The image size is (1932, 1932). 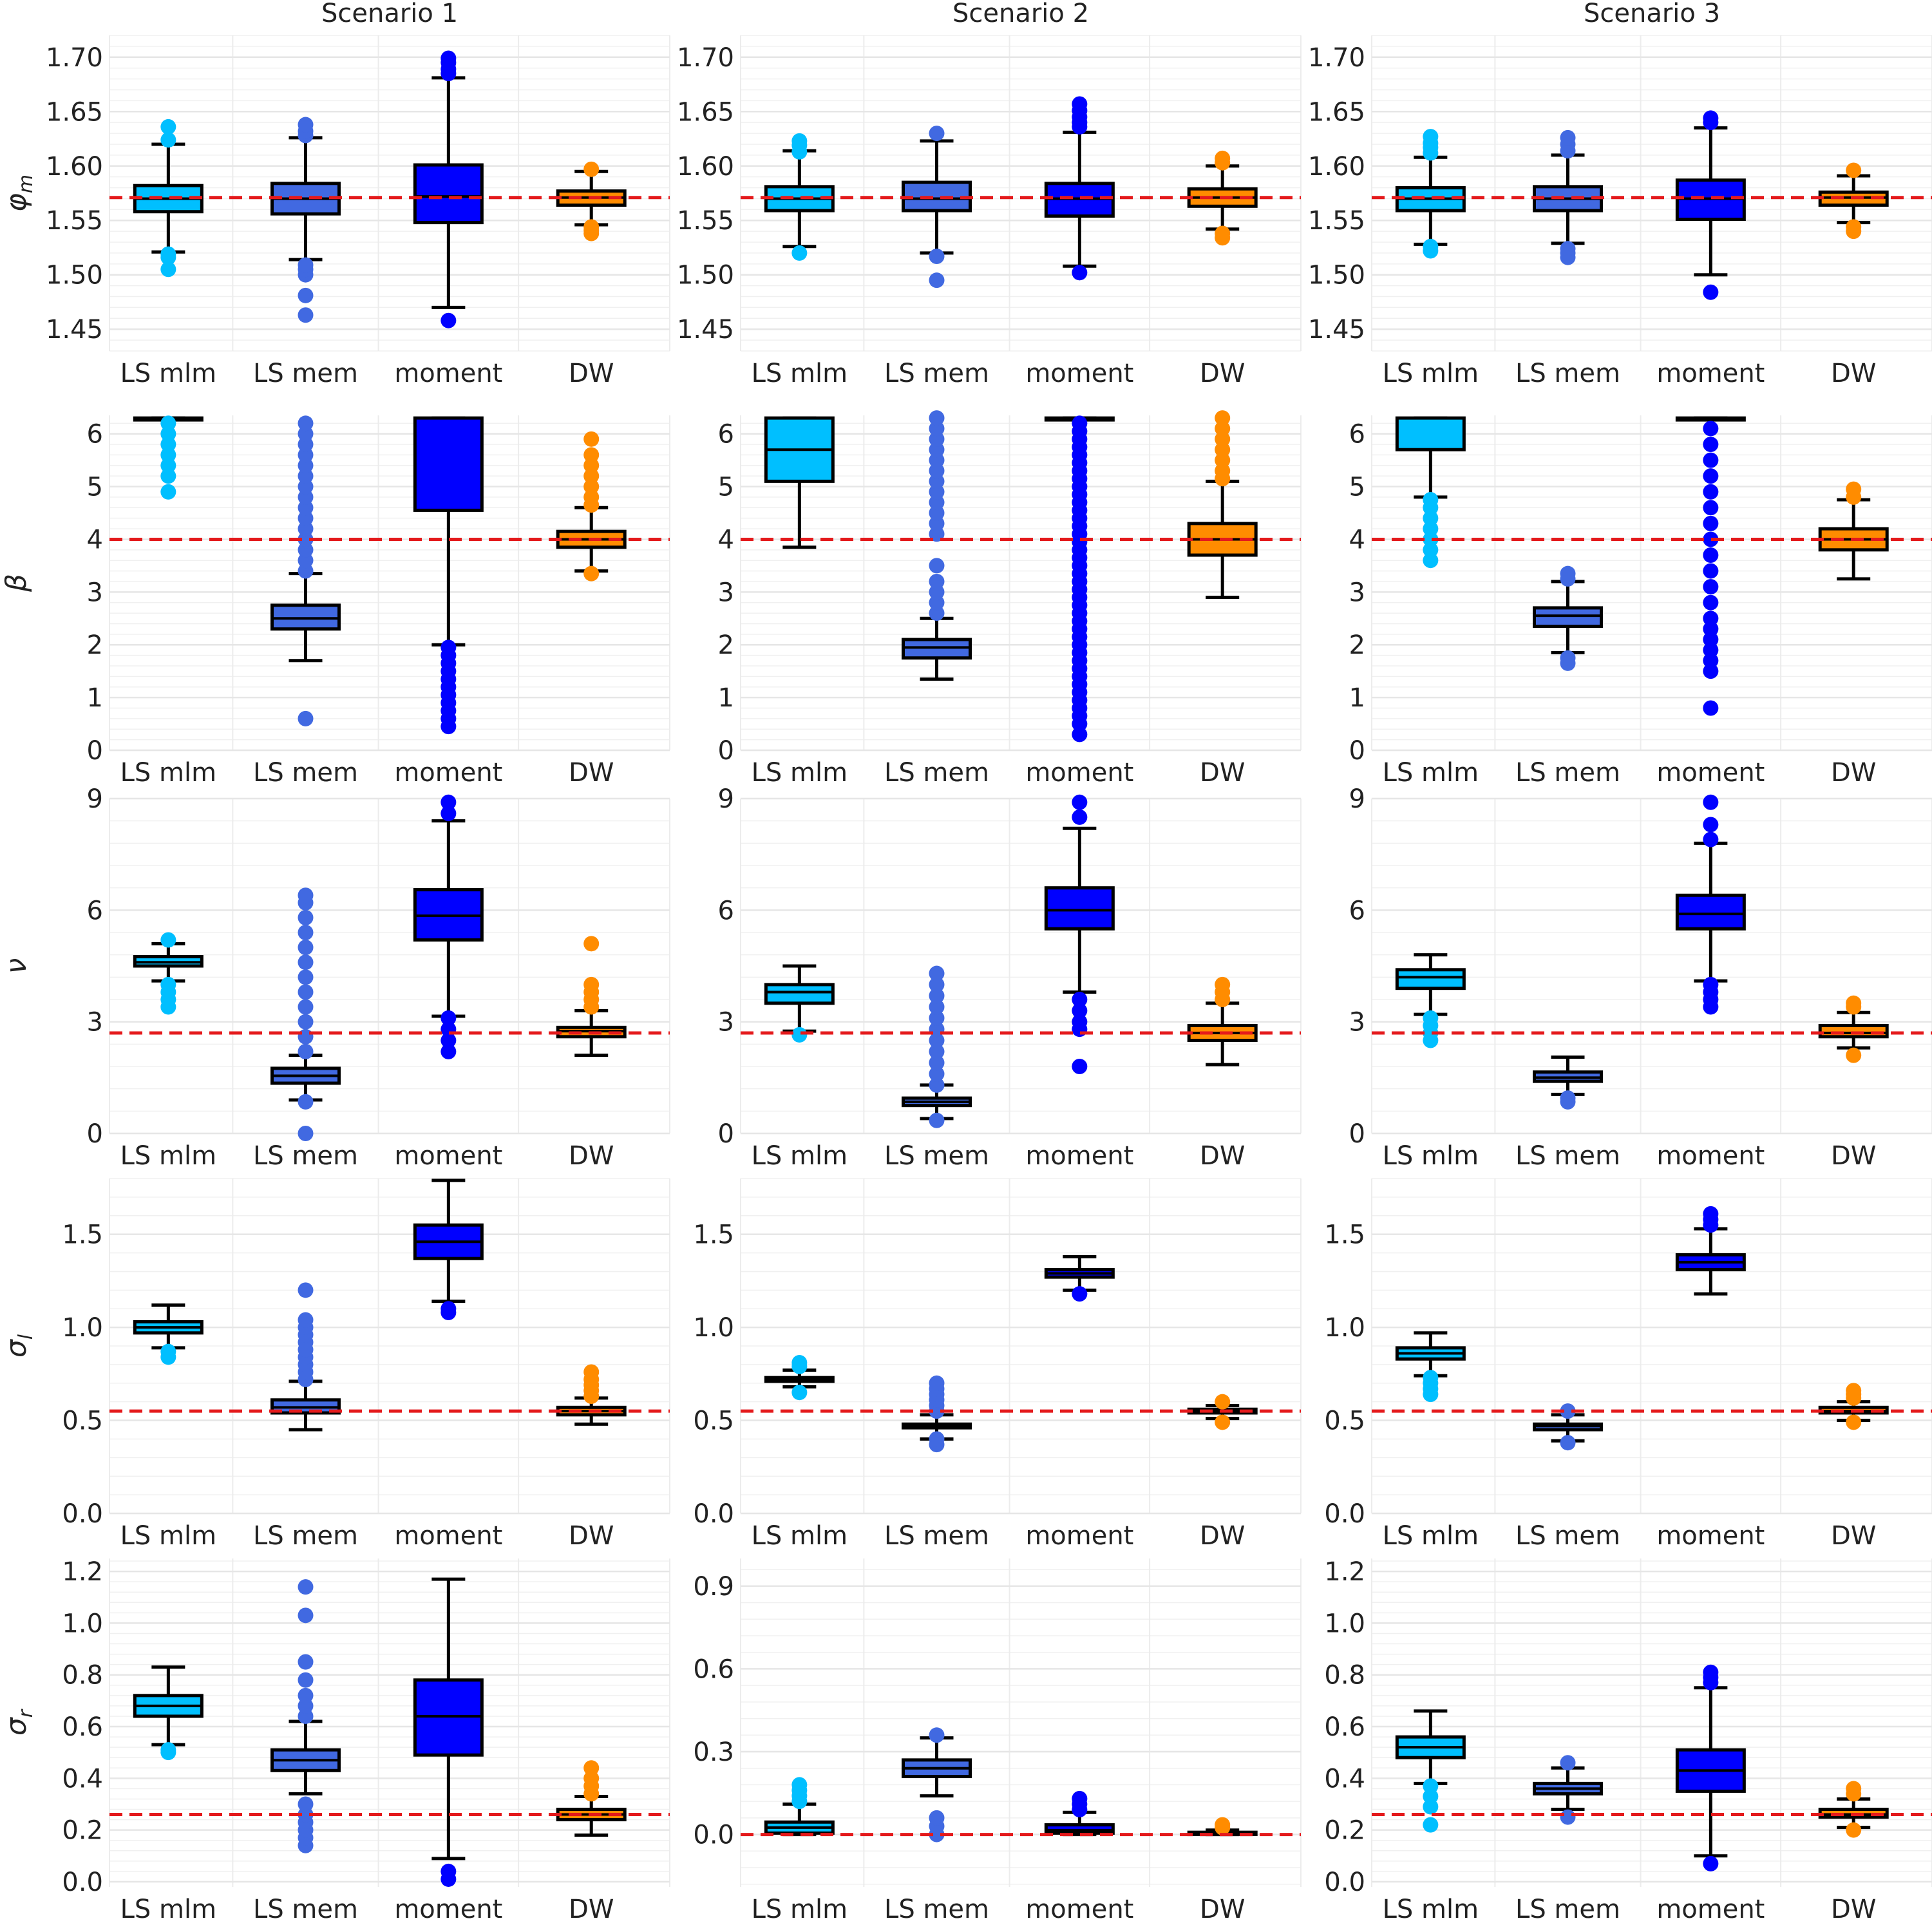 What do you see at coordinates (335, 602) in the screenshot?
I see `panel-beta-col1: 0 1 2 3 4 5 6 β LS mlm LS mem moment DW` at bounding box center [335, 602].